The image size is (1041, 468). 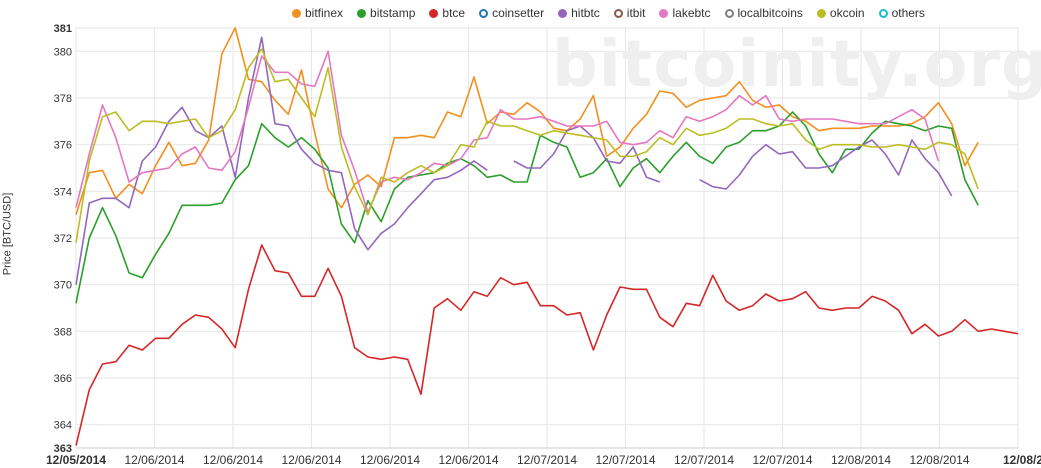 I want to click on y-tick-label: 378, so click(x=63, y=99).